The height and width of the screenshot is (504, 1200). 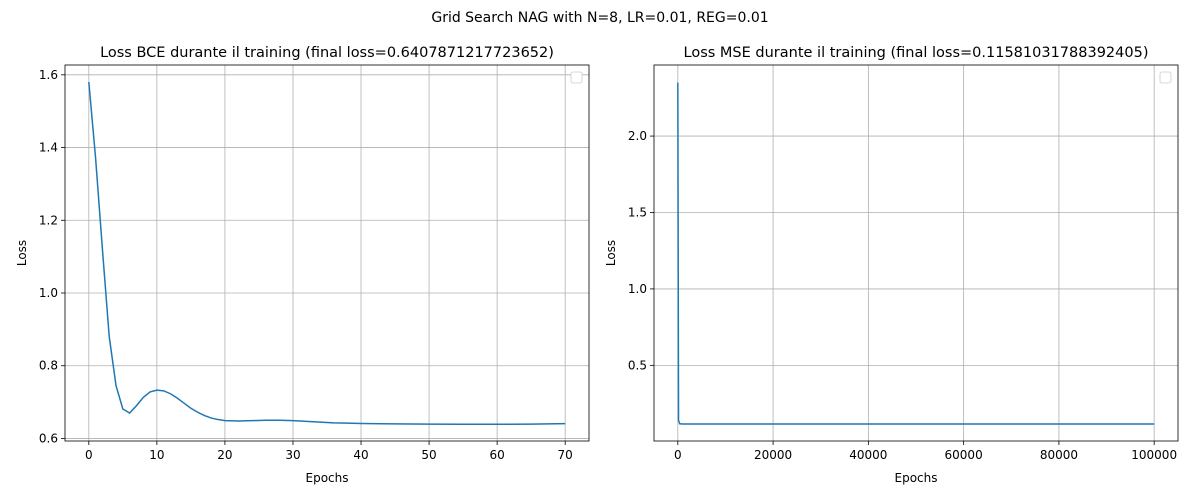 I want to click on x-tick-label: 40, so click(x=360, y=455).